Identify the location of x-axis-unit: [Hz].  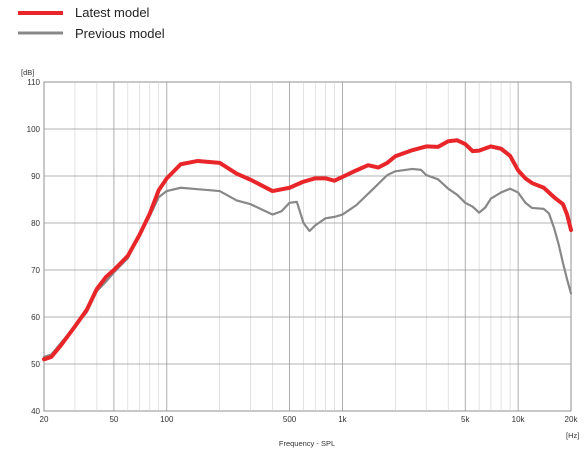
(572, 435).